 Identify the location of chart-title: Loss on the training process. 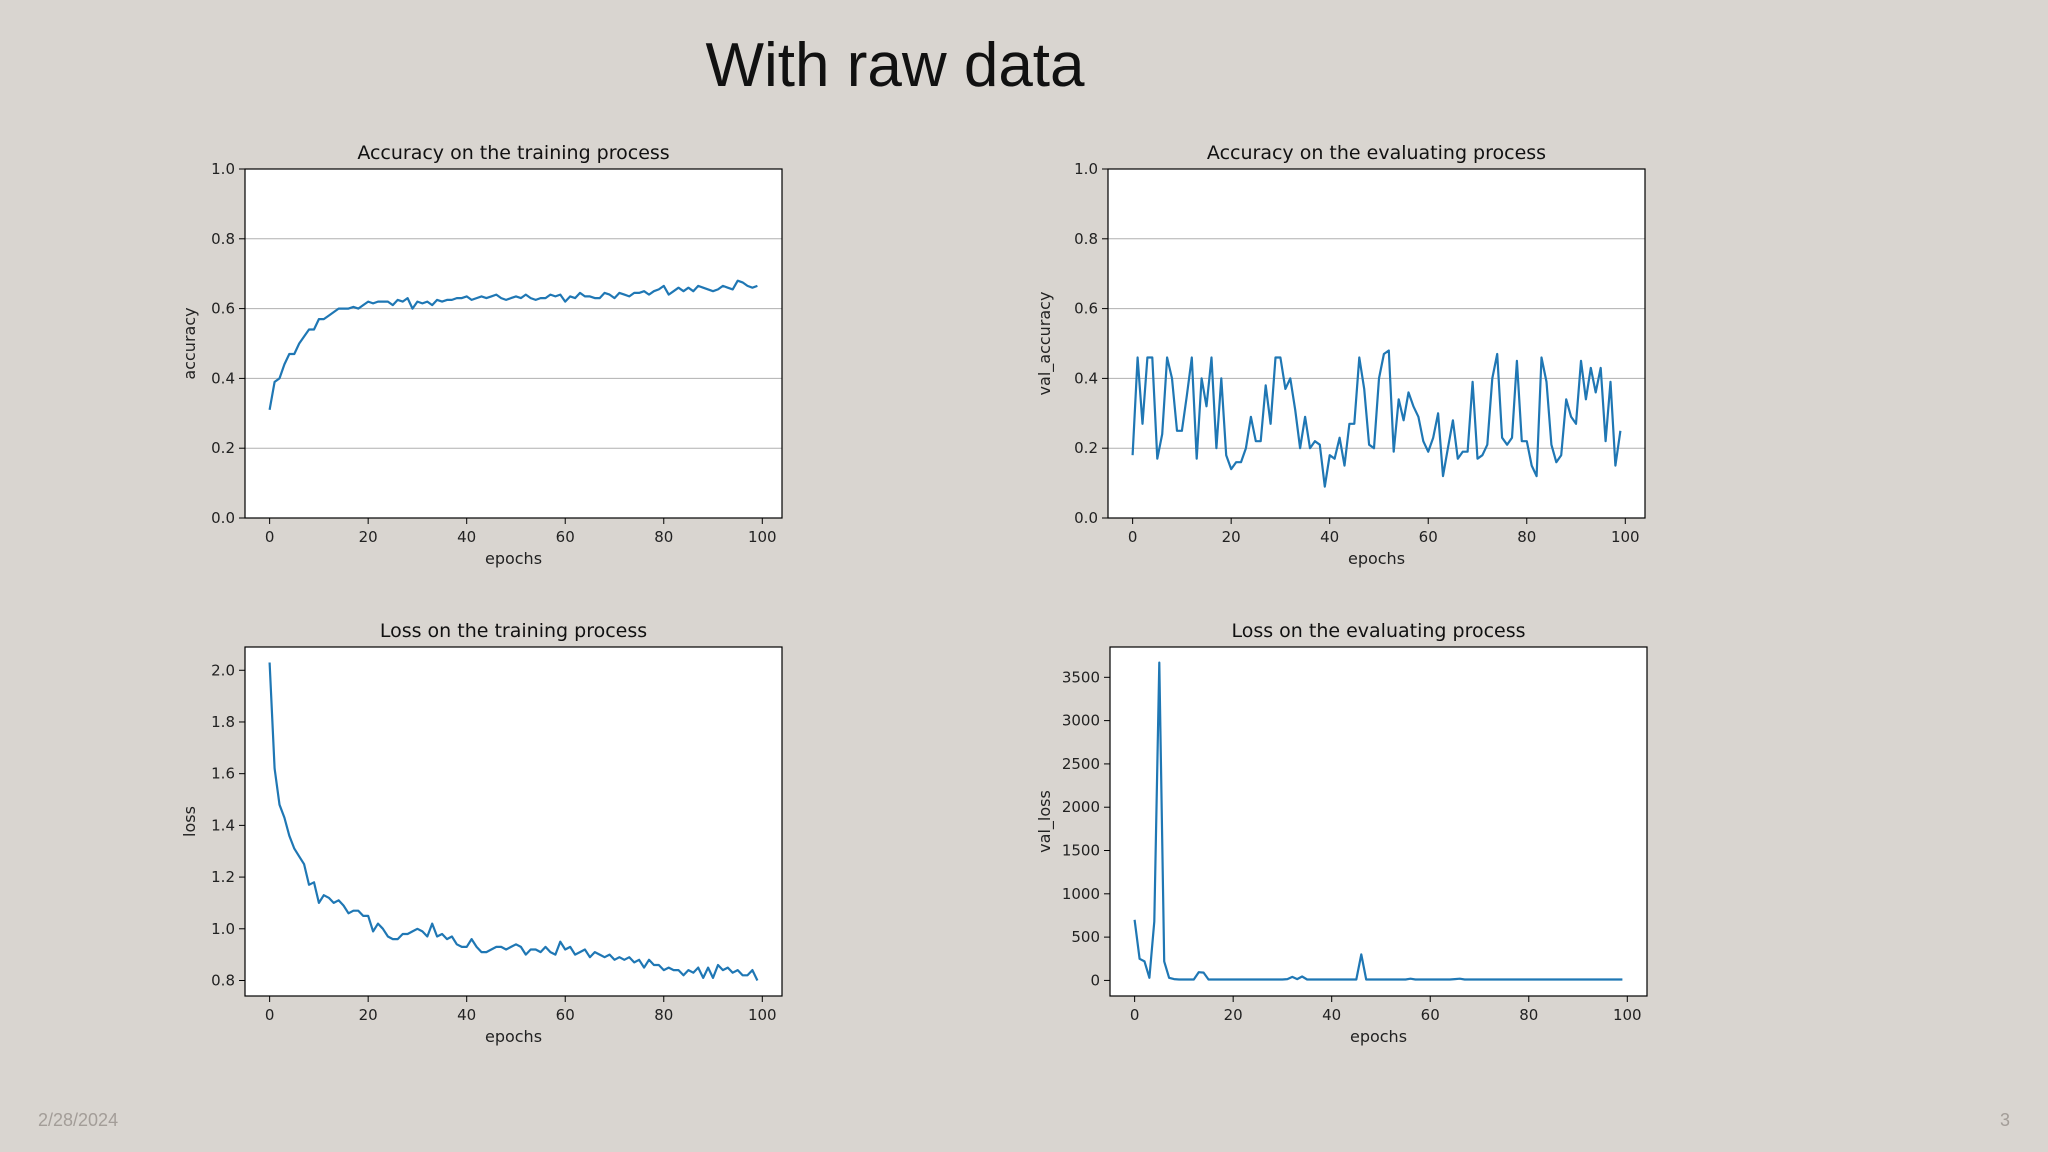
(513, 631).